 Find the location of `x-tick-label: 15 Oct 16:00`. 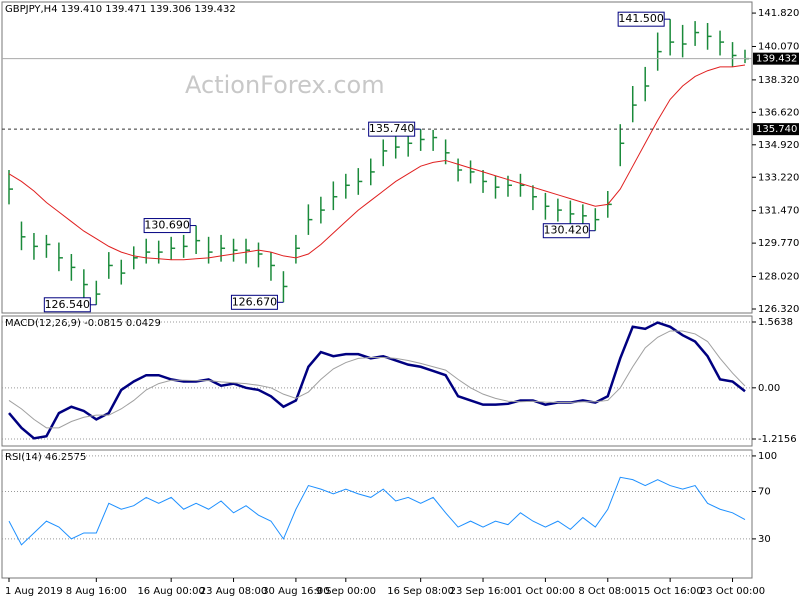

x-tick-label: 15 Oct 16:00 is located at coordinates (670, 591).